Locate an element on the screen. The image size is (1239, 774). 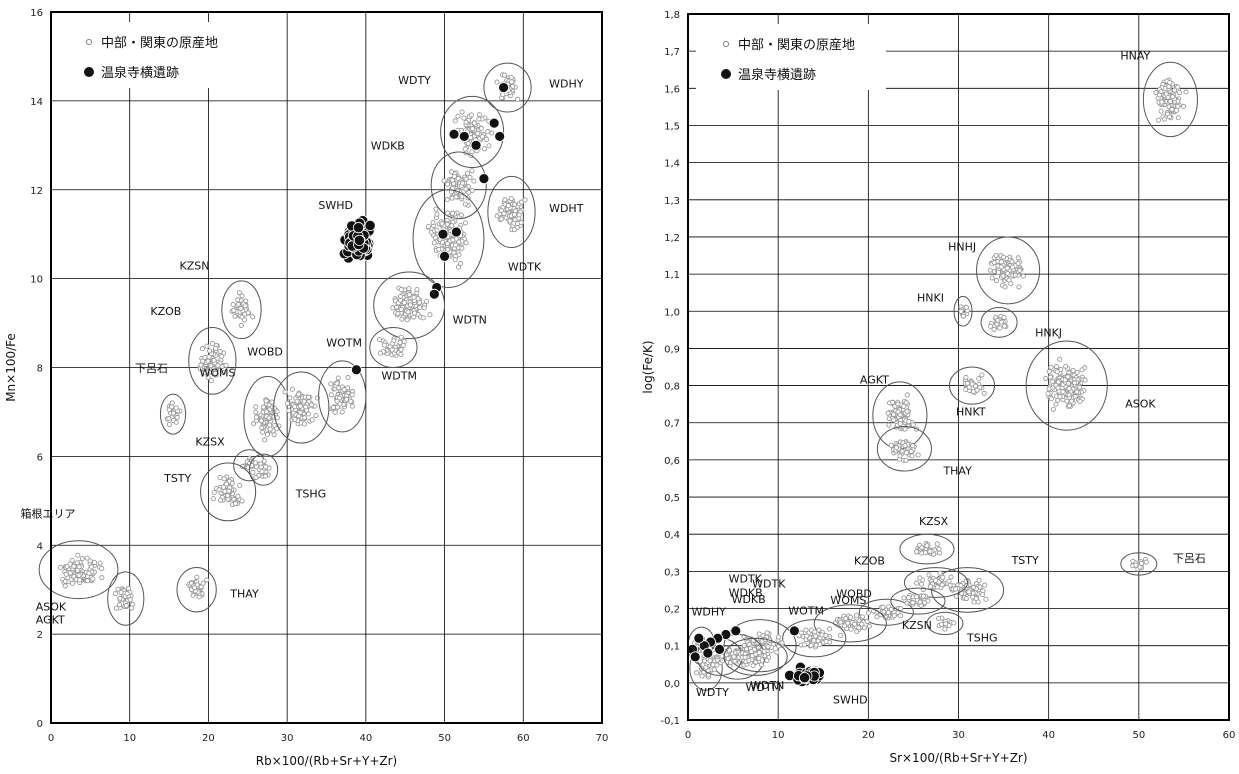
source-label: WDKB is located at coordinates (749, 599).